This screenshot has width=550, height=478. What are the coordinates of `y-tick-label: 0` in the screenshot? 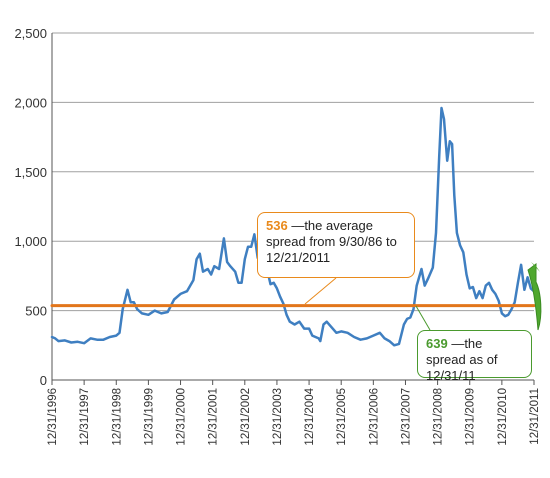 It's located at (43, 380).